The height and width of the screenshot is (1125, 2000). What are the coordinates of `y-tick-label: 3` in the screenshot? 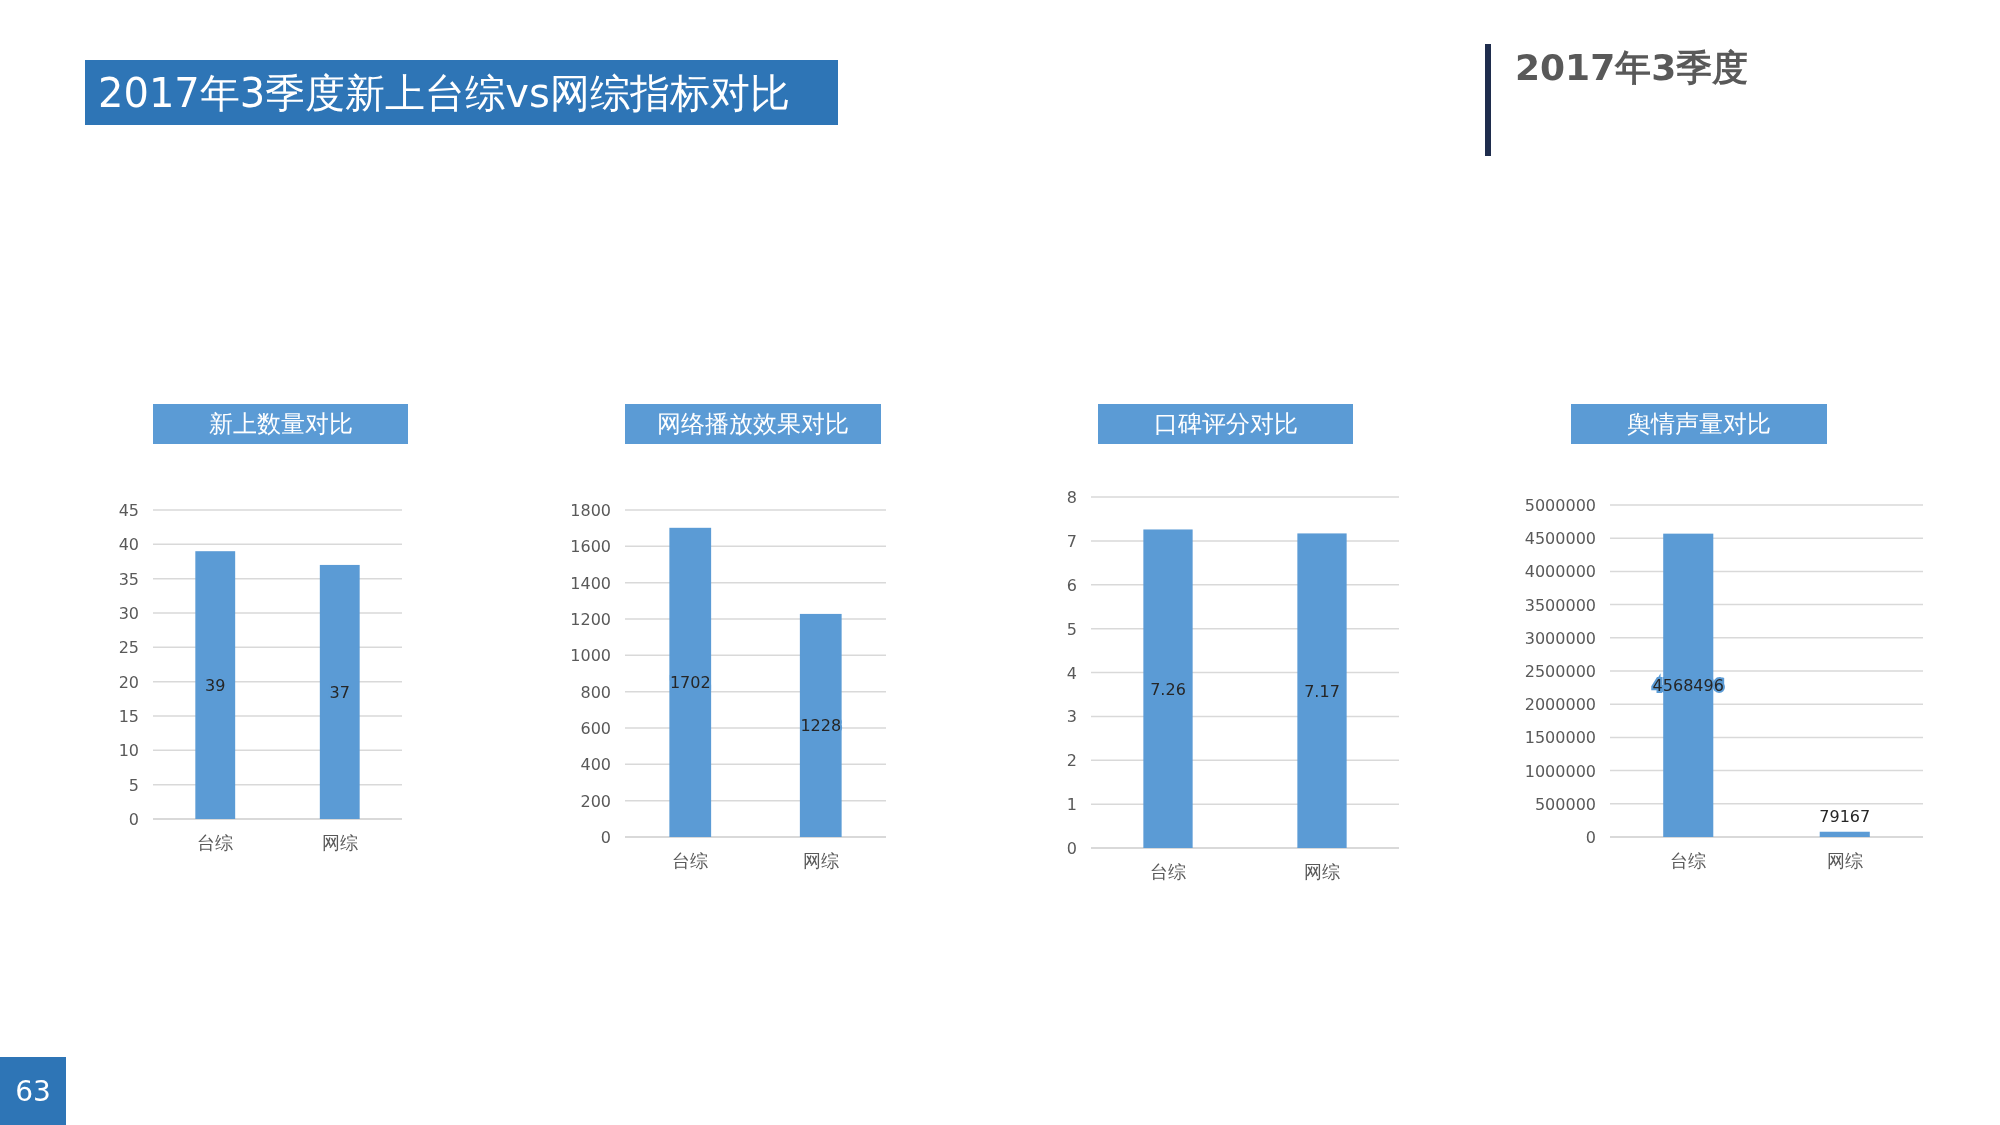 It's located at (1071, 717).